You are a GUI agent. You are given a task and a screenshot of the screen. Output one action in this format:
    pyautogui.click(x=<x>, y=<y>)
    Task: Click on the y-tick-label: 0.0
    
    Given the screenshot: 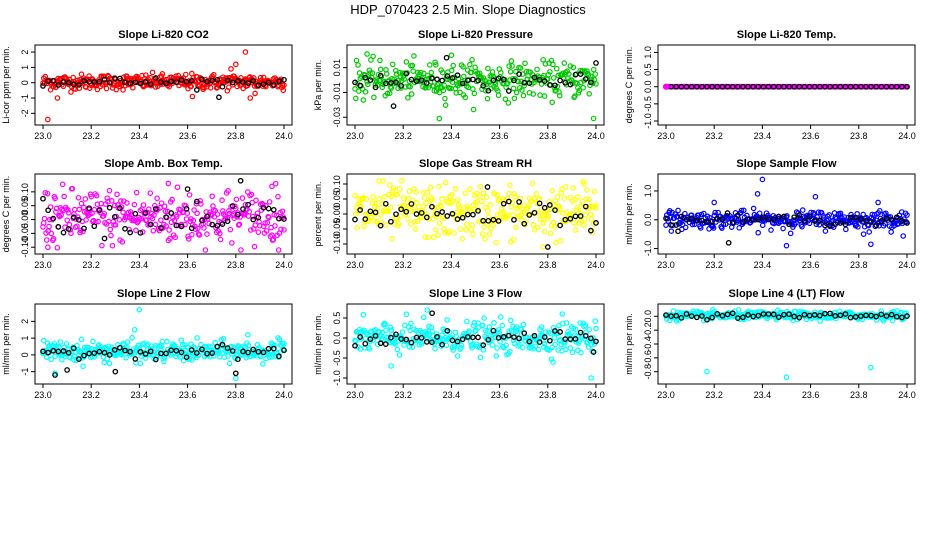 What is the action you would take?
    pyautogui.click(x=648, y=86)
    